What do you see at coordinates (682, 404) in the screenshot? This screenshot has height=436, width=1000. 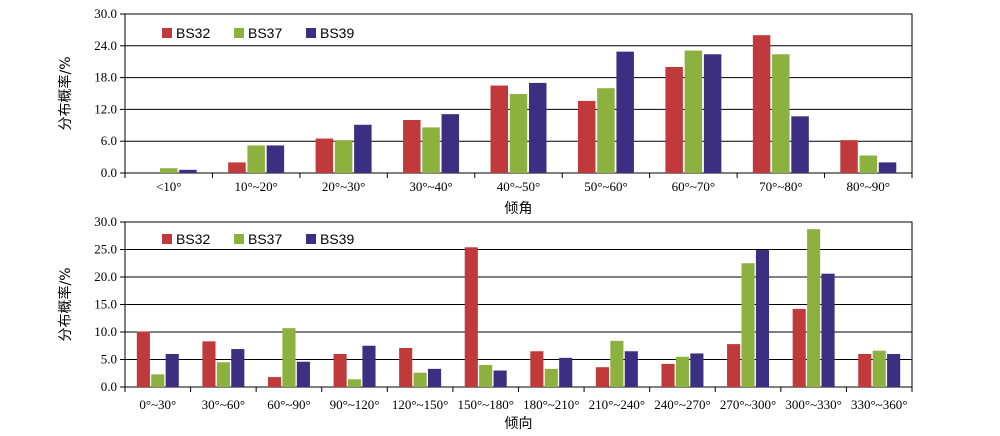 I see `x-tick-label: 240°~270°` at bounding box center [682, 404].